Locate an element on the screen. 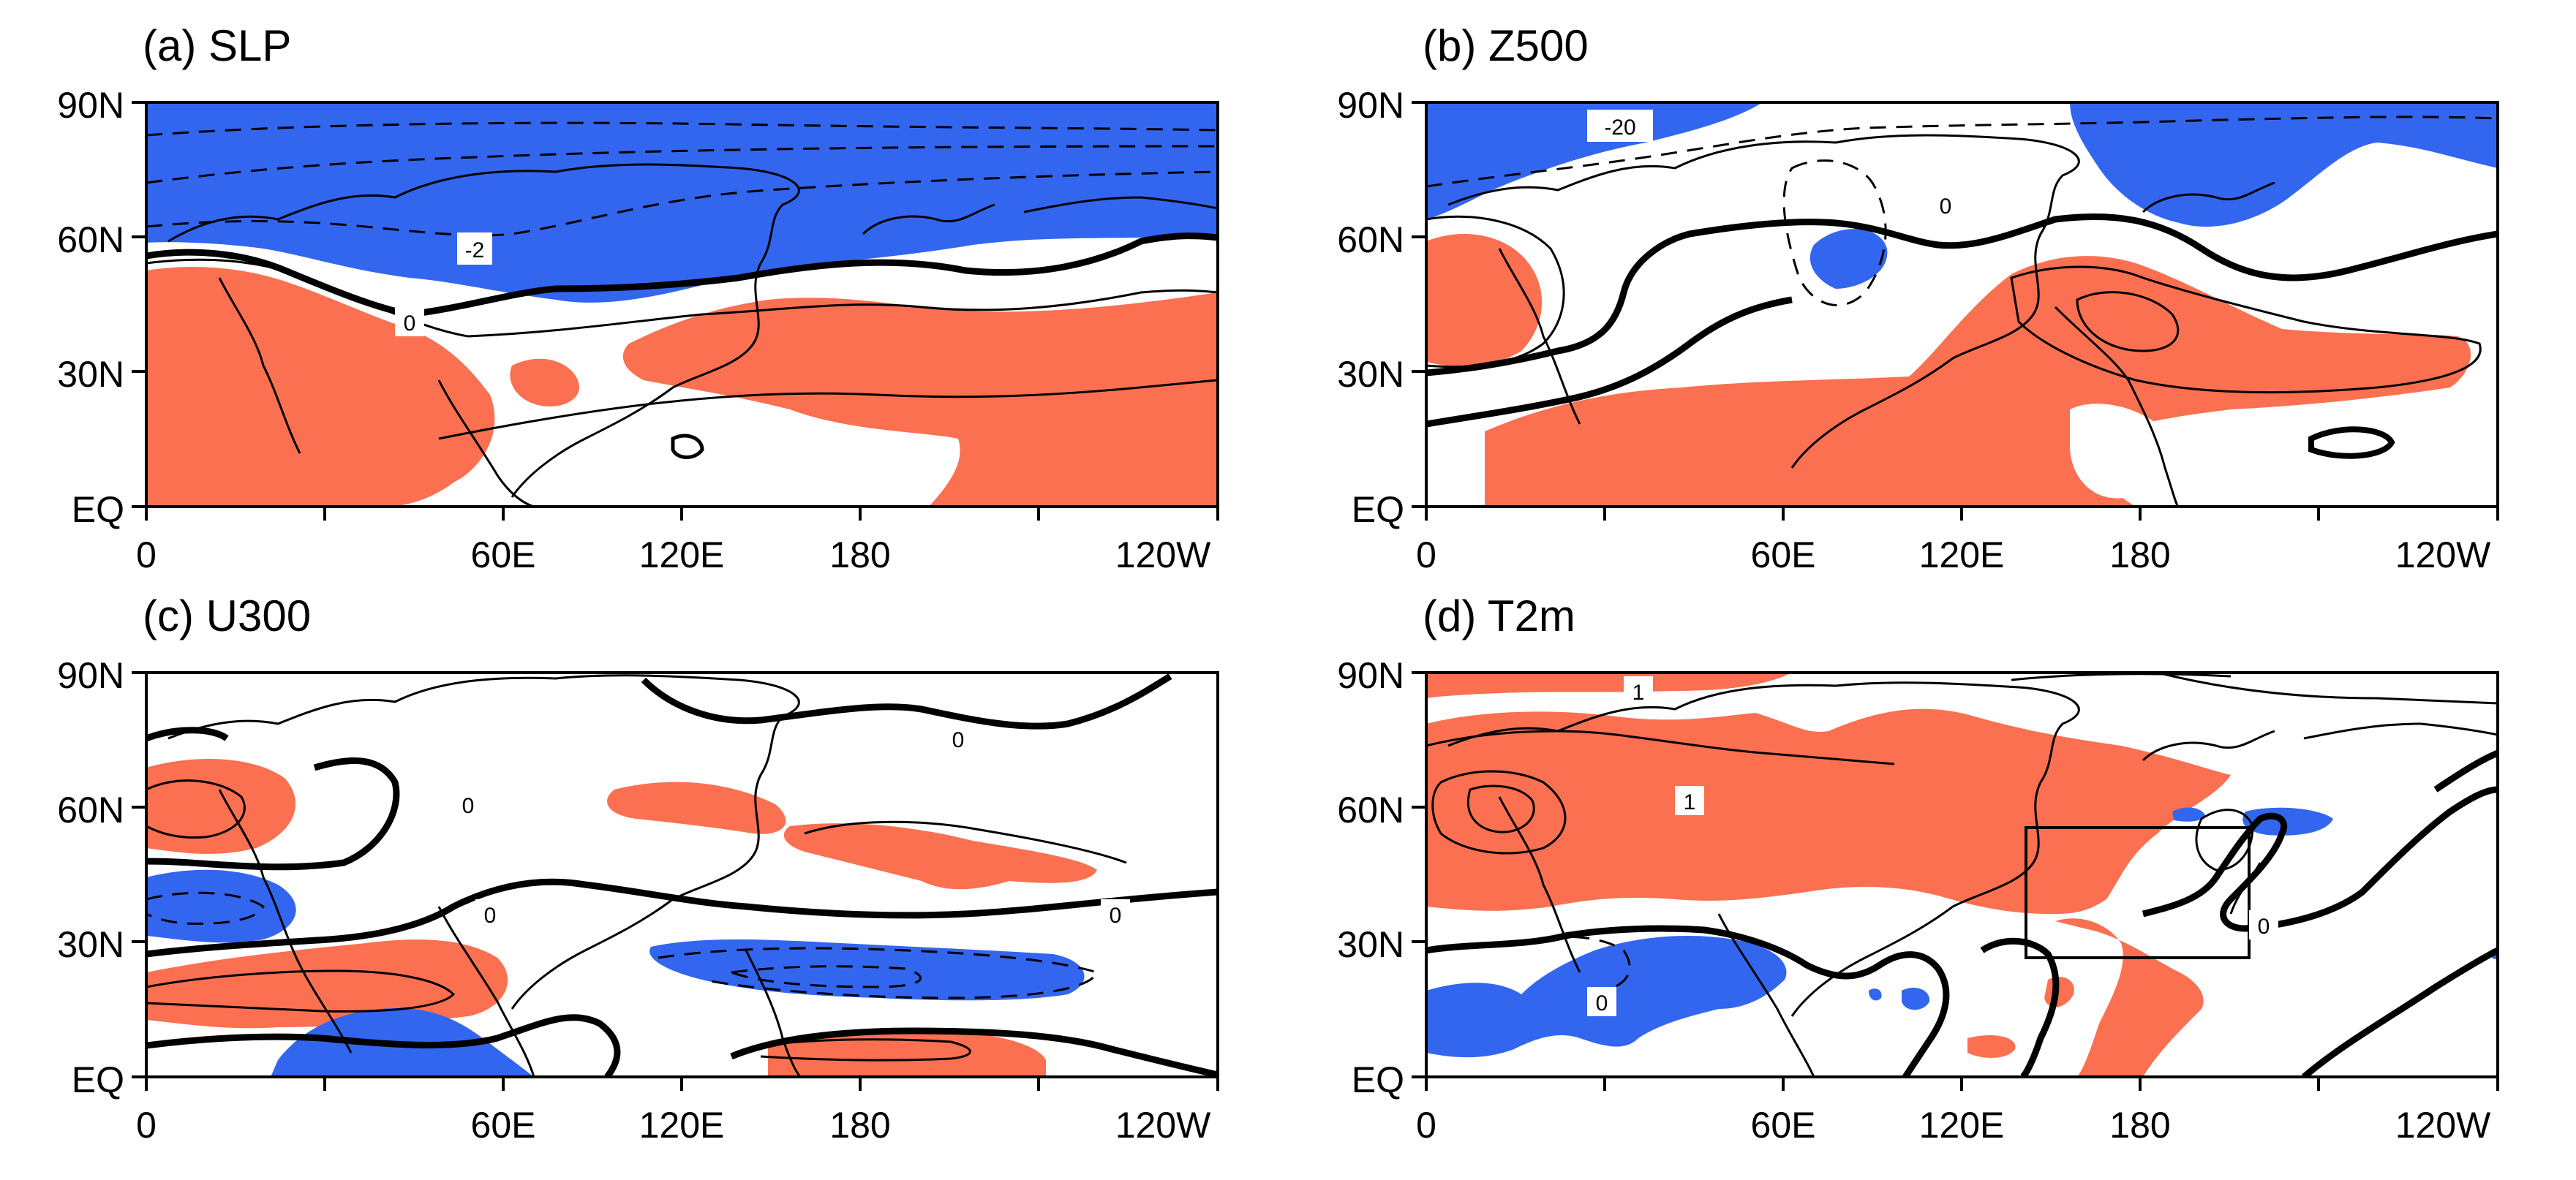  contour-label: -20 is located at coordinates (1619, 128).